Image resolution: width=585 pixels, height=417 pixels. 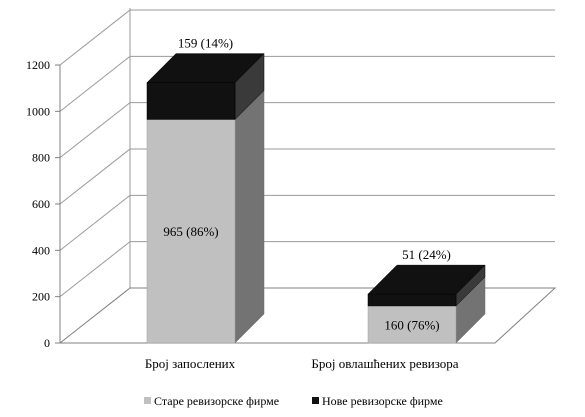 I want to click on y-axis-ticks: 0 200 400 600 800 1000 1200, so click(x=43, y=204).